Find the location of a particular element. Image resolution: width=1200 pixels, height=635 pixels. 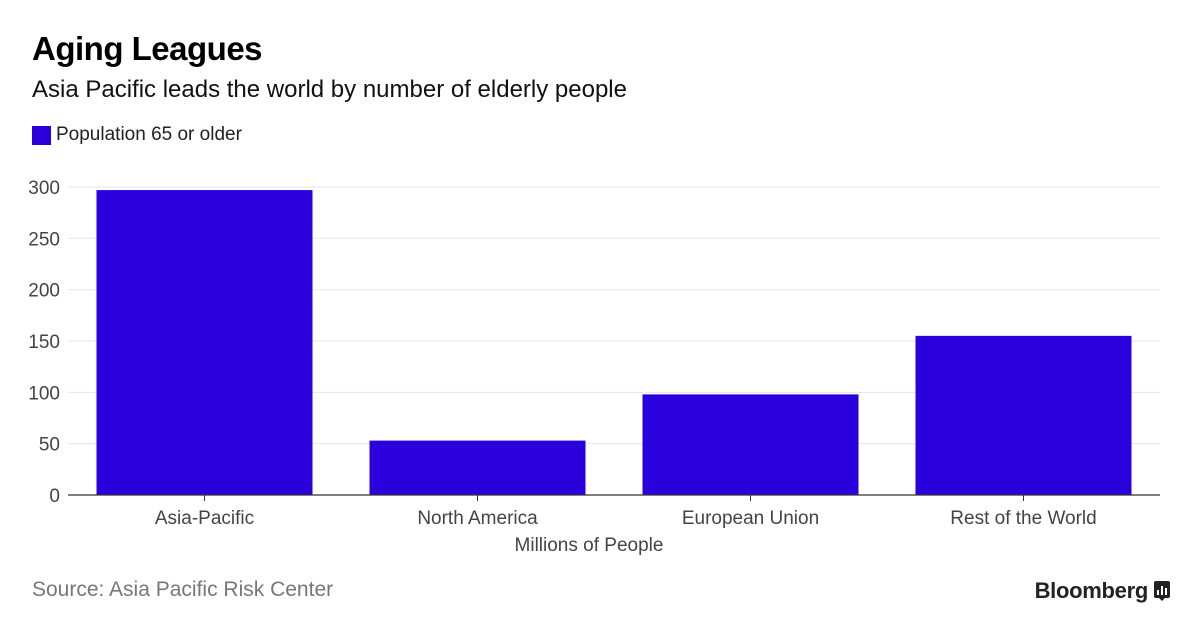

y-axis-ticks: 0 50 100 150 200 250 300 is located at coordinates (44, 342).